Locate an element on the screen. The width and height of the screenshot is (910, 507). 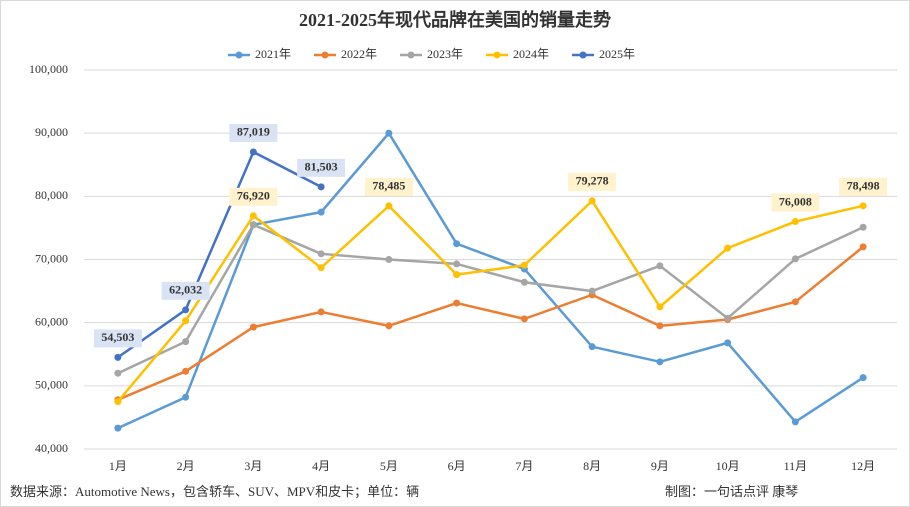
x-tick-label: 7月 is located at coordinates (524, 466).